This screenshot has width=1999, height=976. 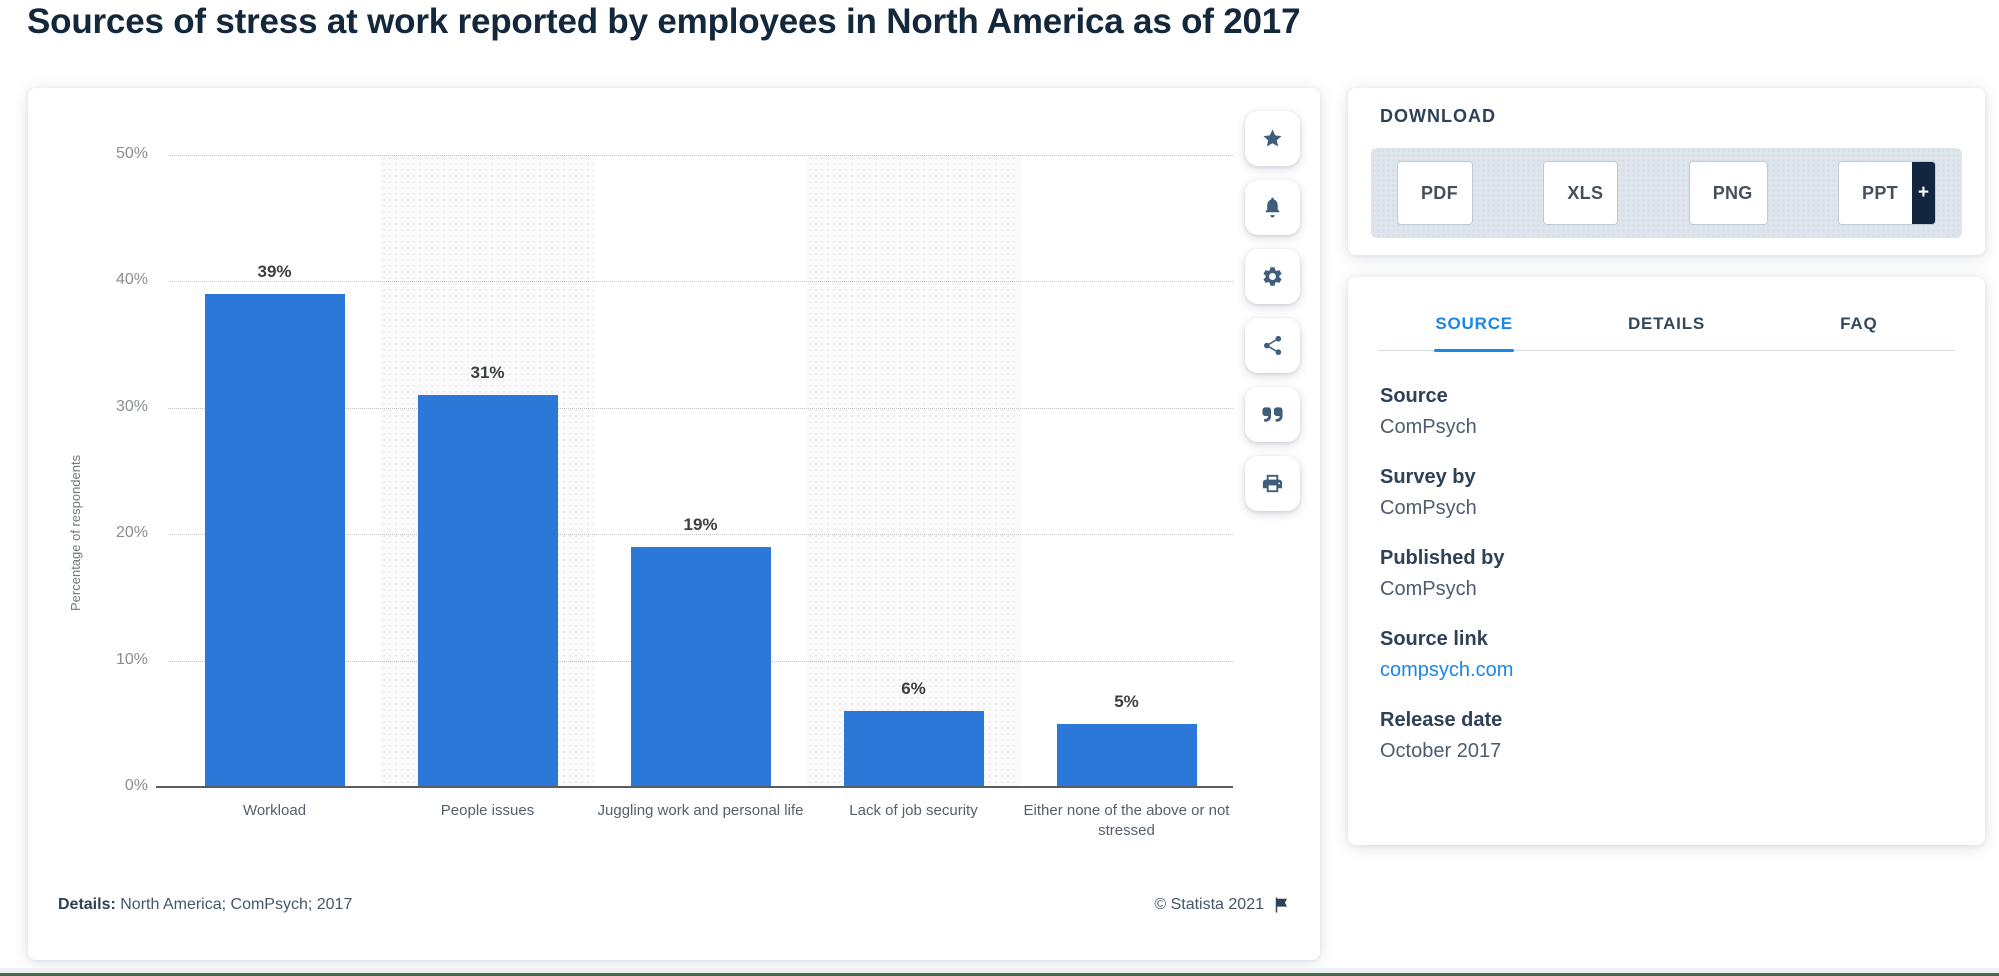 What do you see at coordinates (487, 810) in the screenshot?
I see `x-axis-category-label: People issues` at bounding box center [487, 810].